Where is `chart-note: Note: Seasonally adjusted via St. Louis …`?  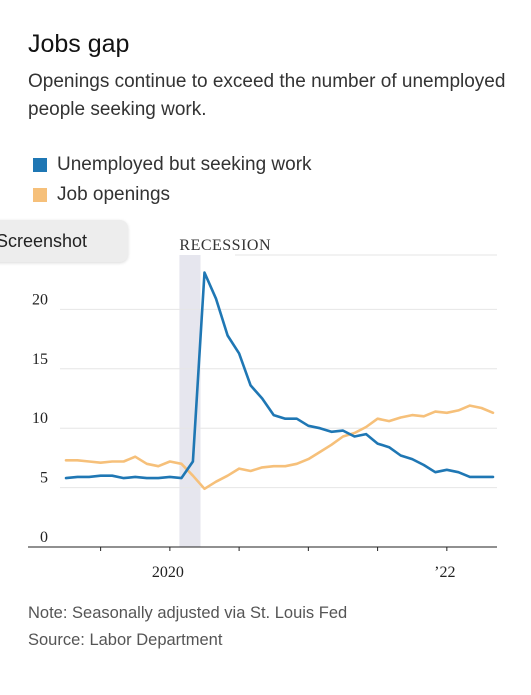
chart-note: Note: Seasonally adjusted via St. Louis … is located at coordinates (188, 613).